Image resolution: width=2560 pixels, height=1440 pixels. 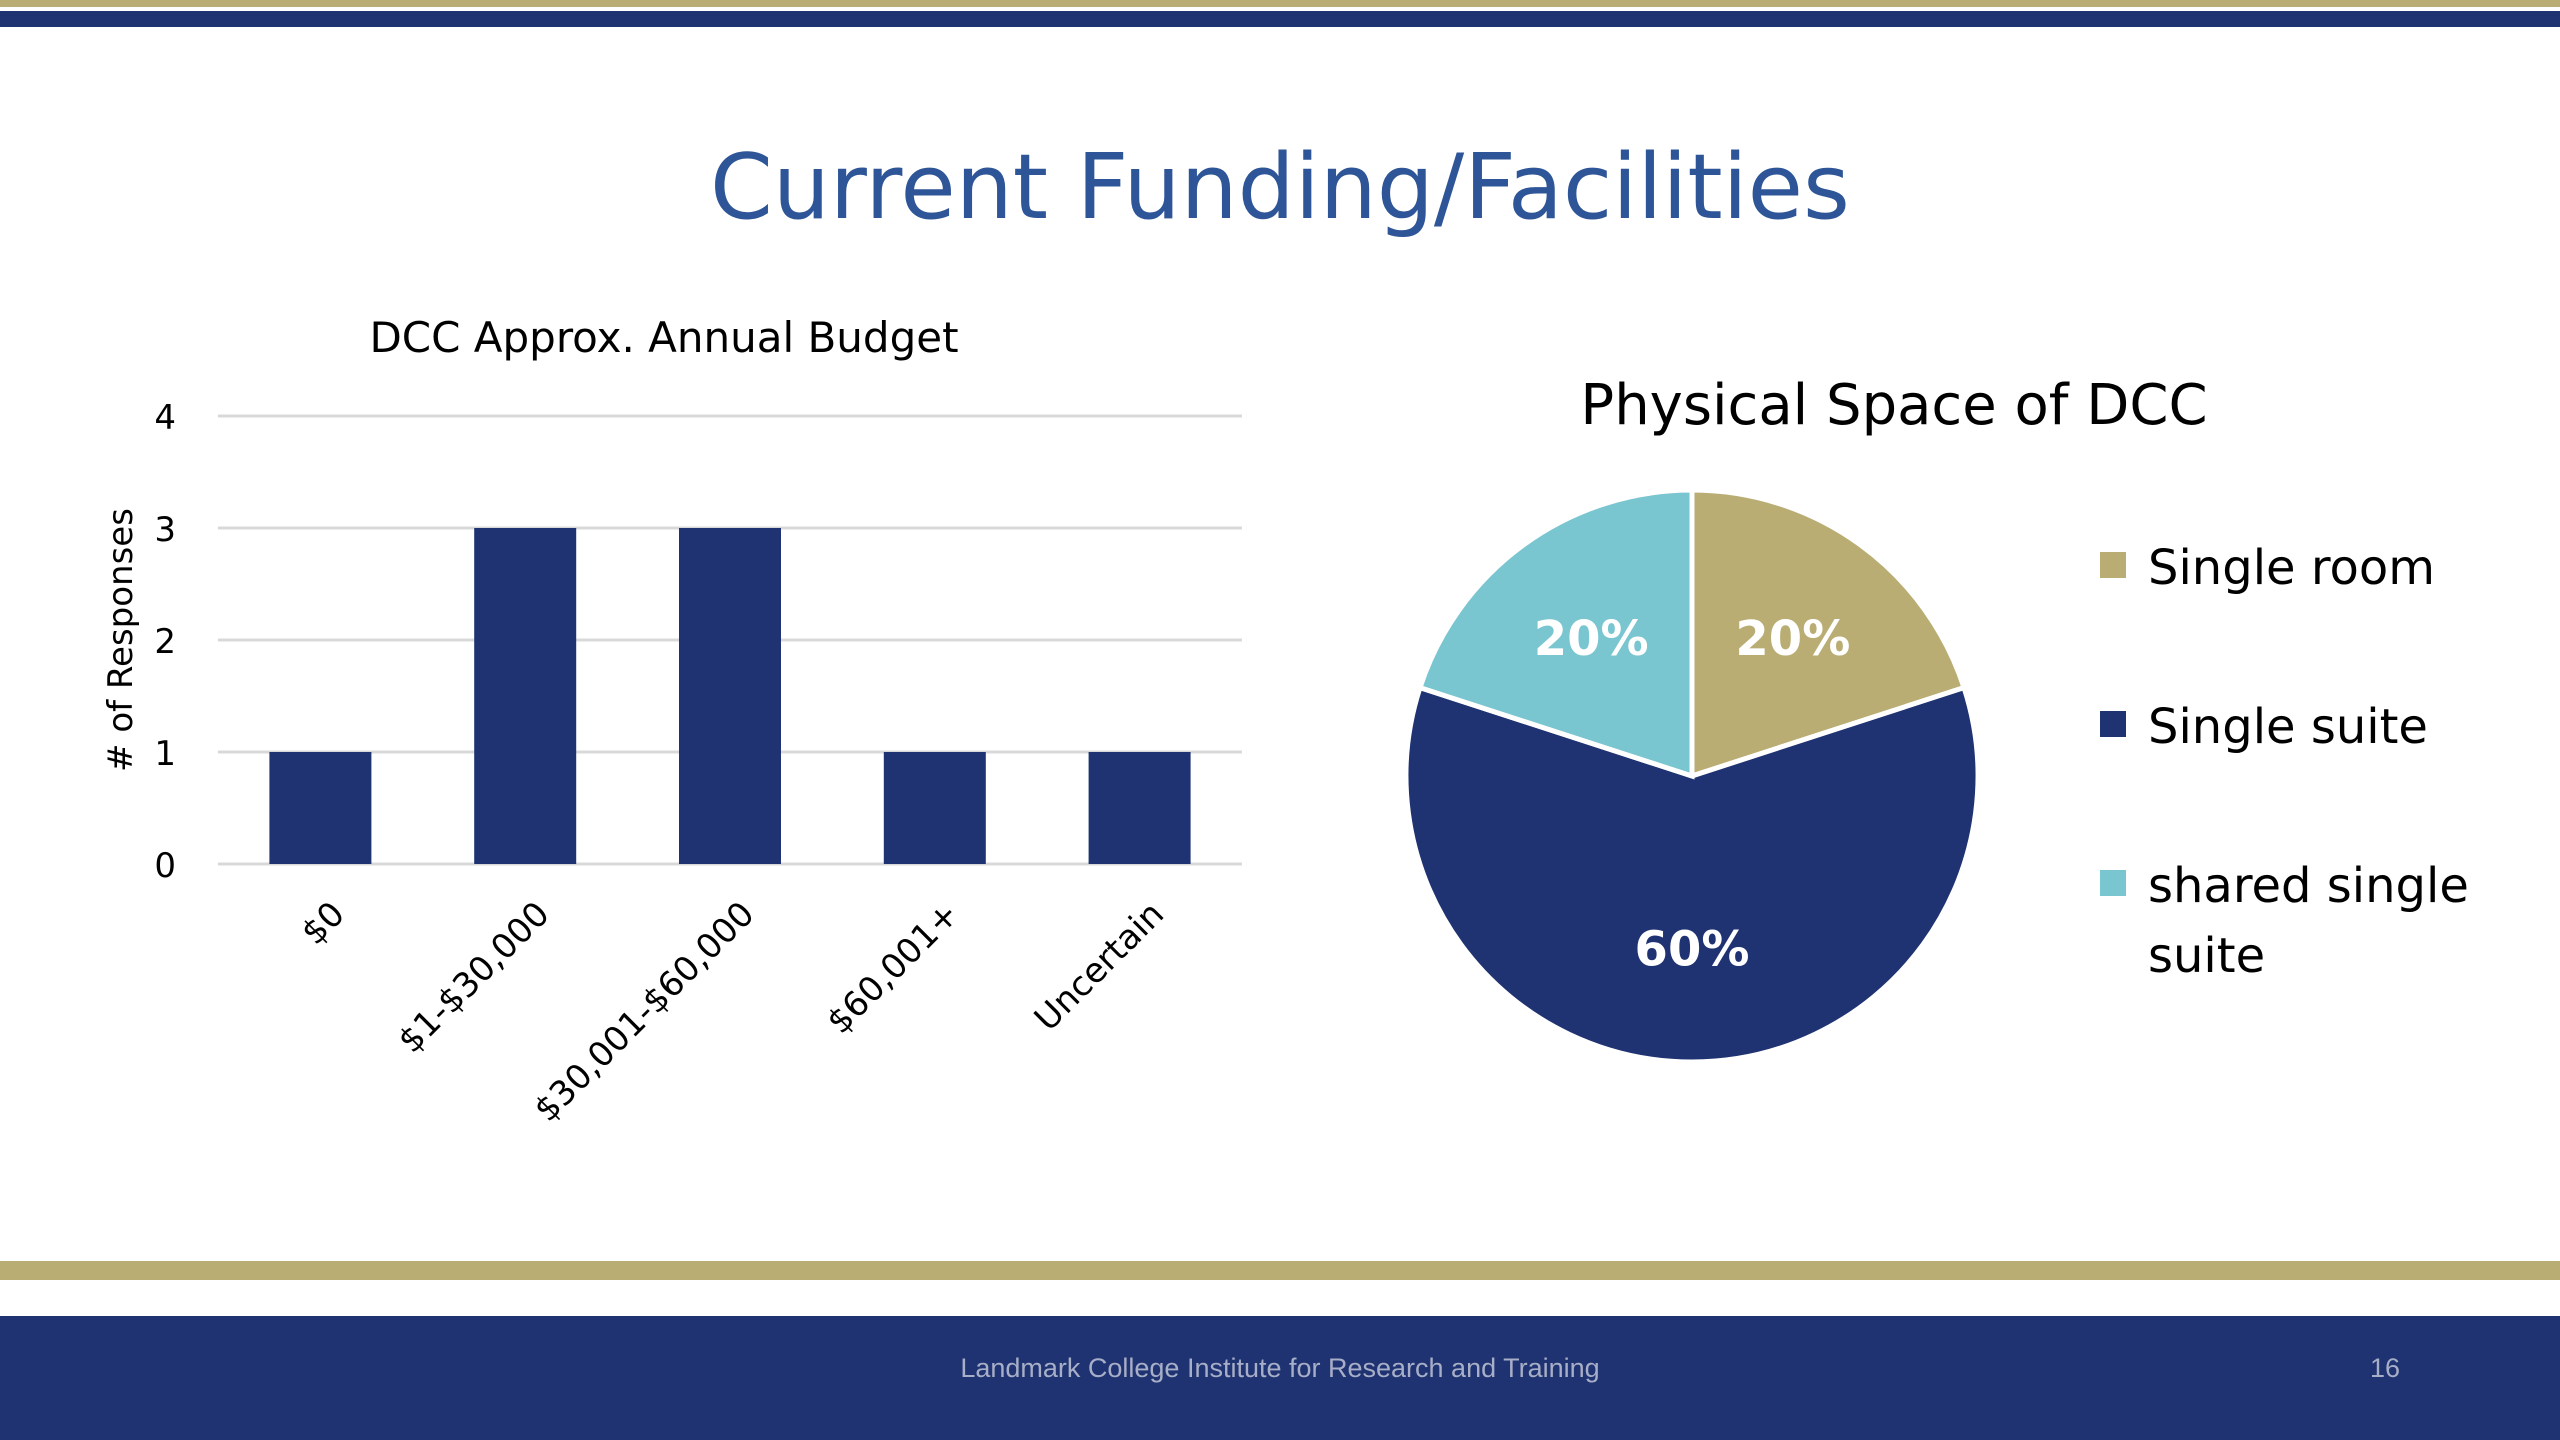 What do you see at coordinates (893, 968) in the screenshot?
I see `x-tick-label: $60,001+` at bounding box center [893, 968].